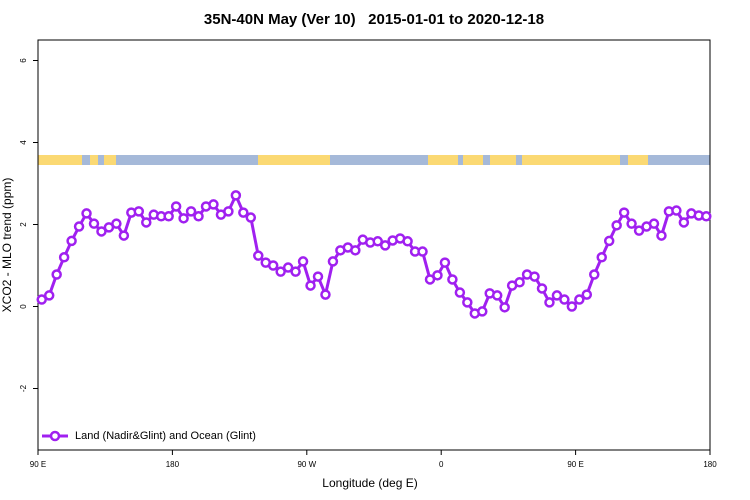  Describe the element at coordinates (23, 388) in the screenshot. I see `y-tick-label: -2` at that location.